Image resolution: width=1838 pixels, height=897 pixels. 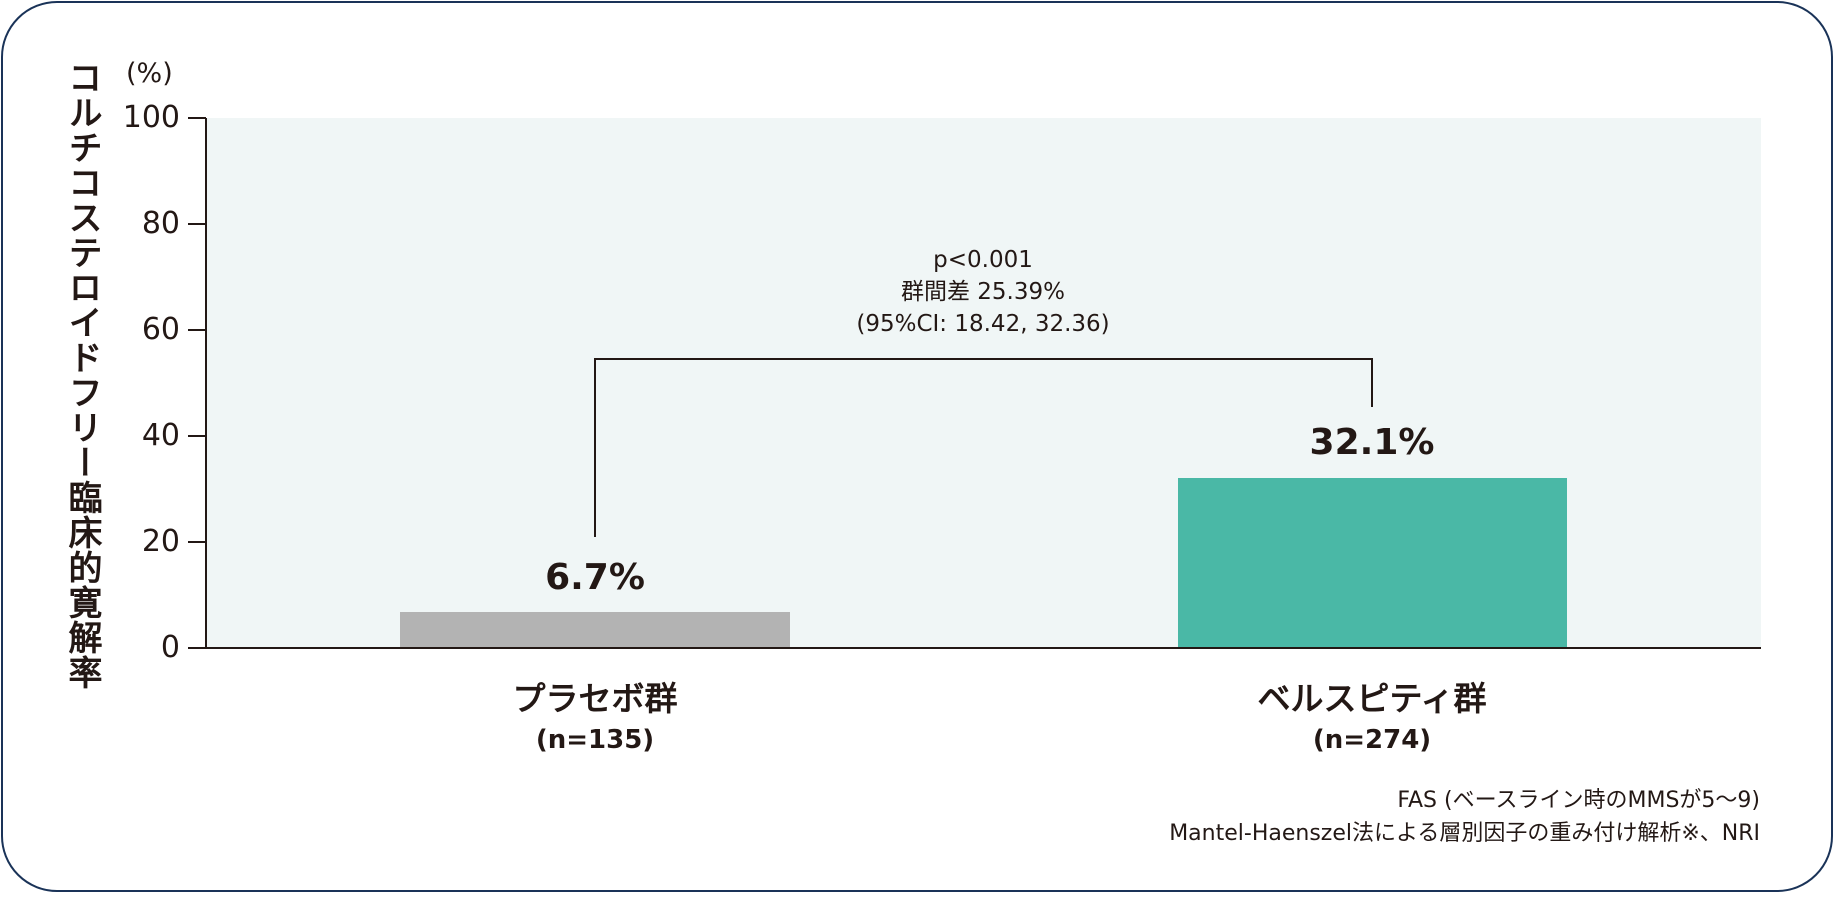 What do you see at coordinates (1372, 382) in the screenshot?
I see `bracket-right-leg` at bounding box center [1372, 382].